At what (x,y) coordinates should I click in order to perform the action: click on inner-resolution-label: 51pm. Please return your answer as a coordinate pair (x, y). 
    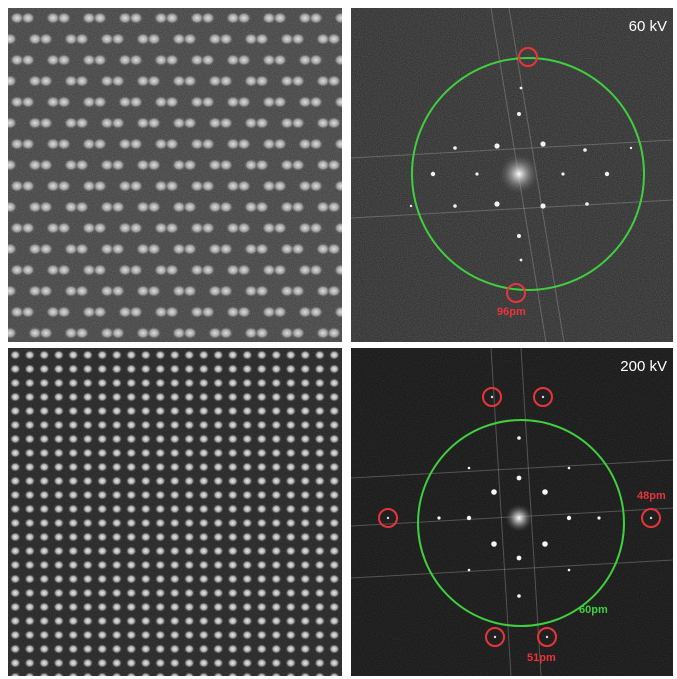
    Looking at the image, I should click on (541, 658).